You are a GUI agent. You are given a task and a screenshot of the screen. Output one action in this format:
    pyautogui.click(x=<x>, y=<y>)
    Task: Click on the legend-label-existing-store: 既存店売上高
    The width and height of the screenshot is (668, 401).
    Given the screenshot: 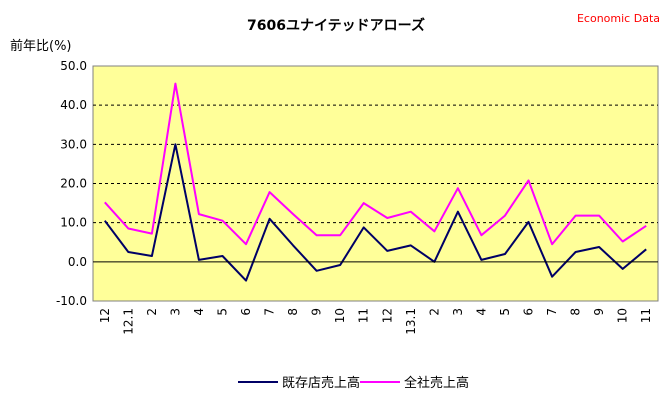 What is the action you would take?
    pyautogui.click(x=321, y=383)
    